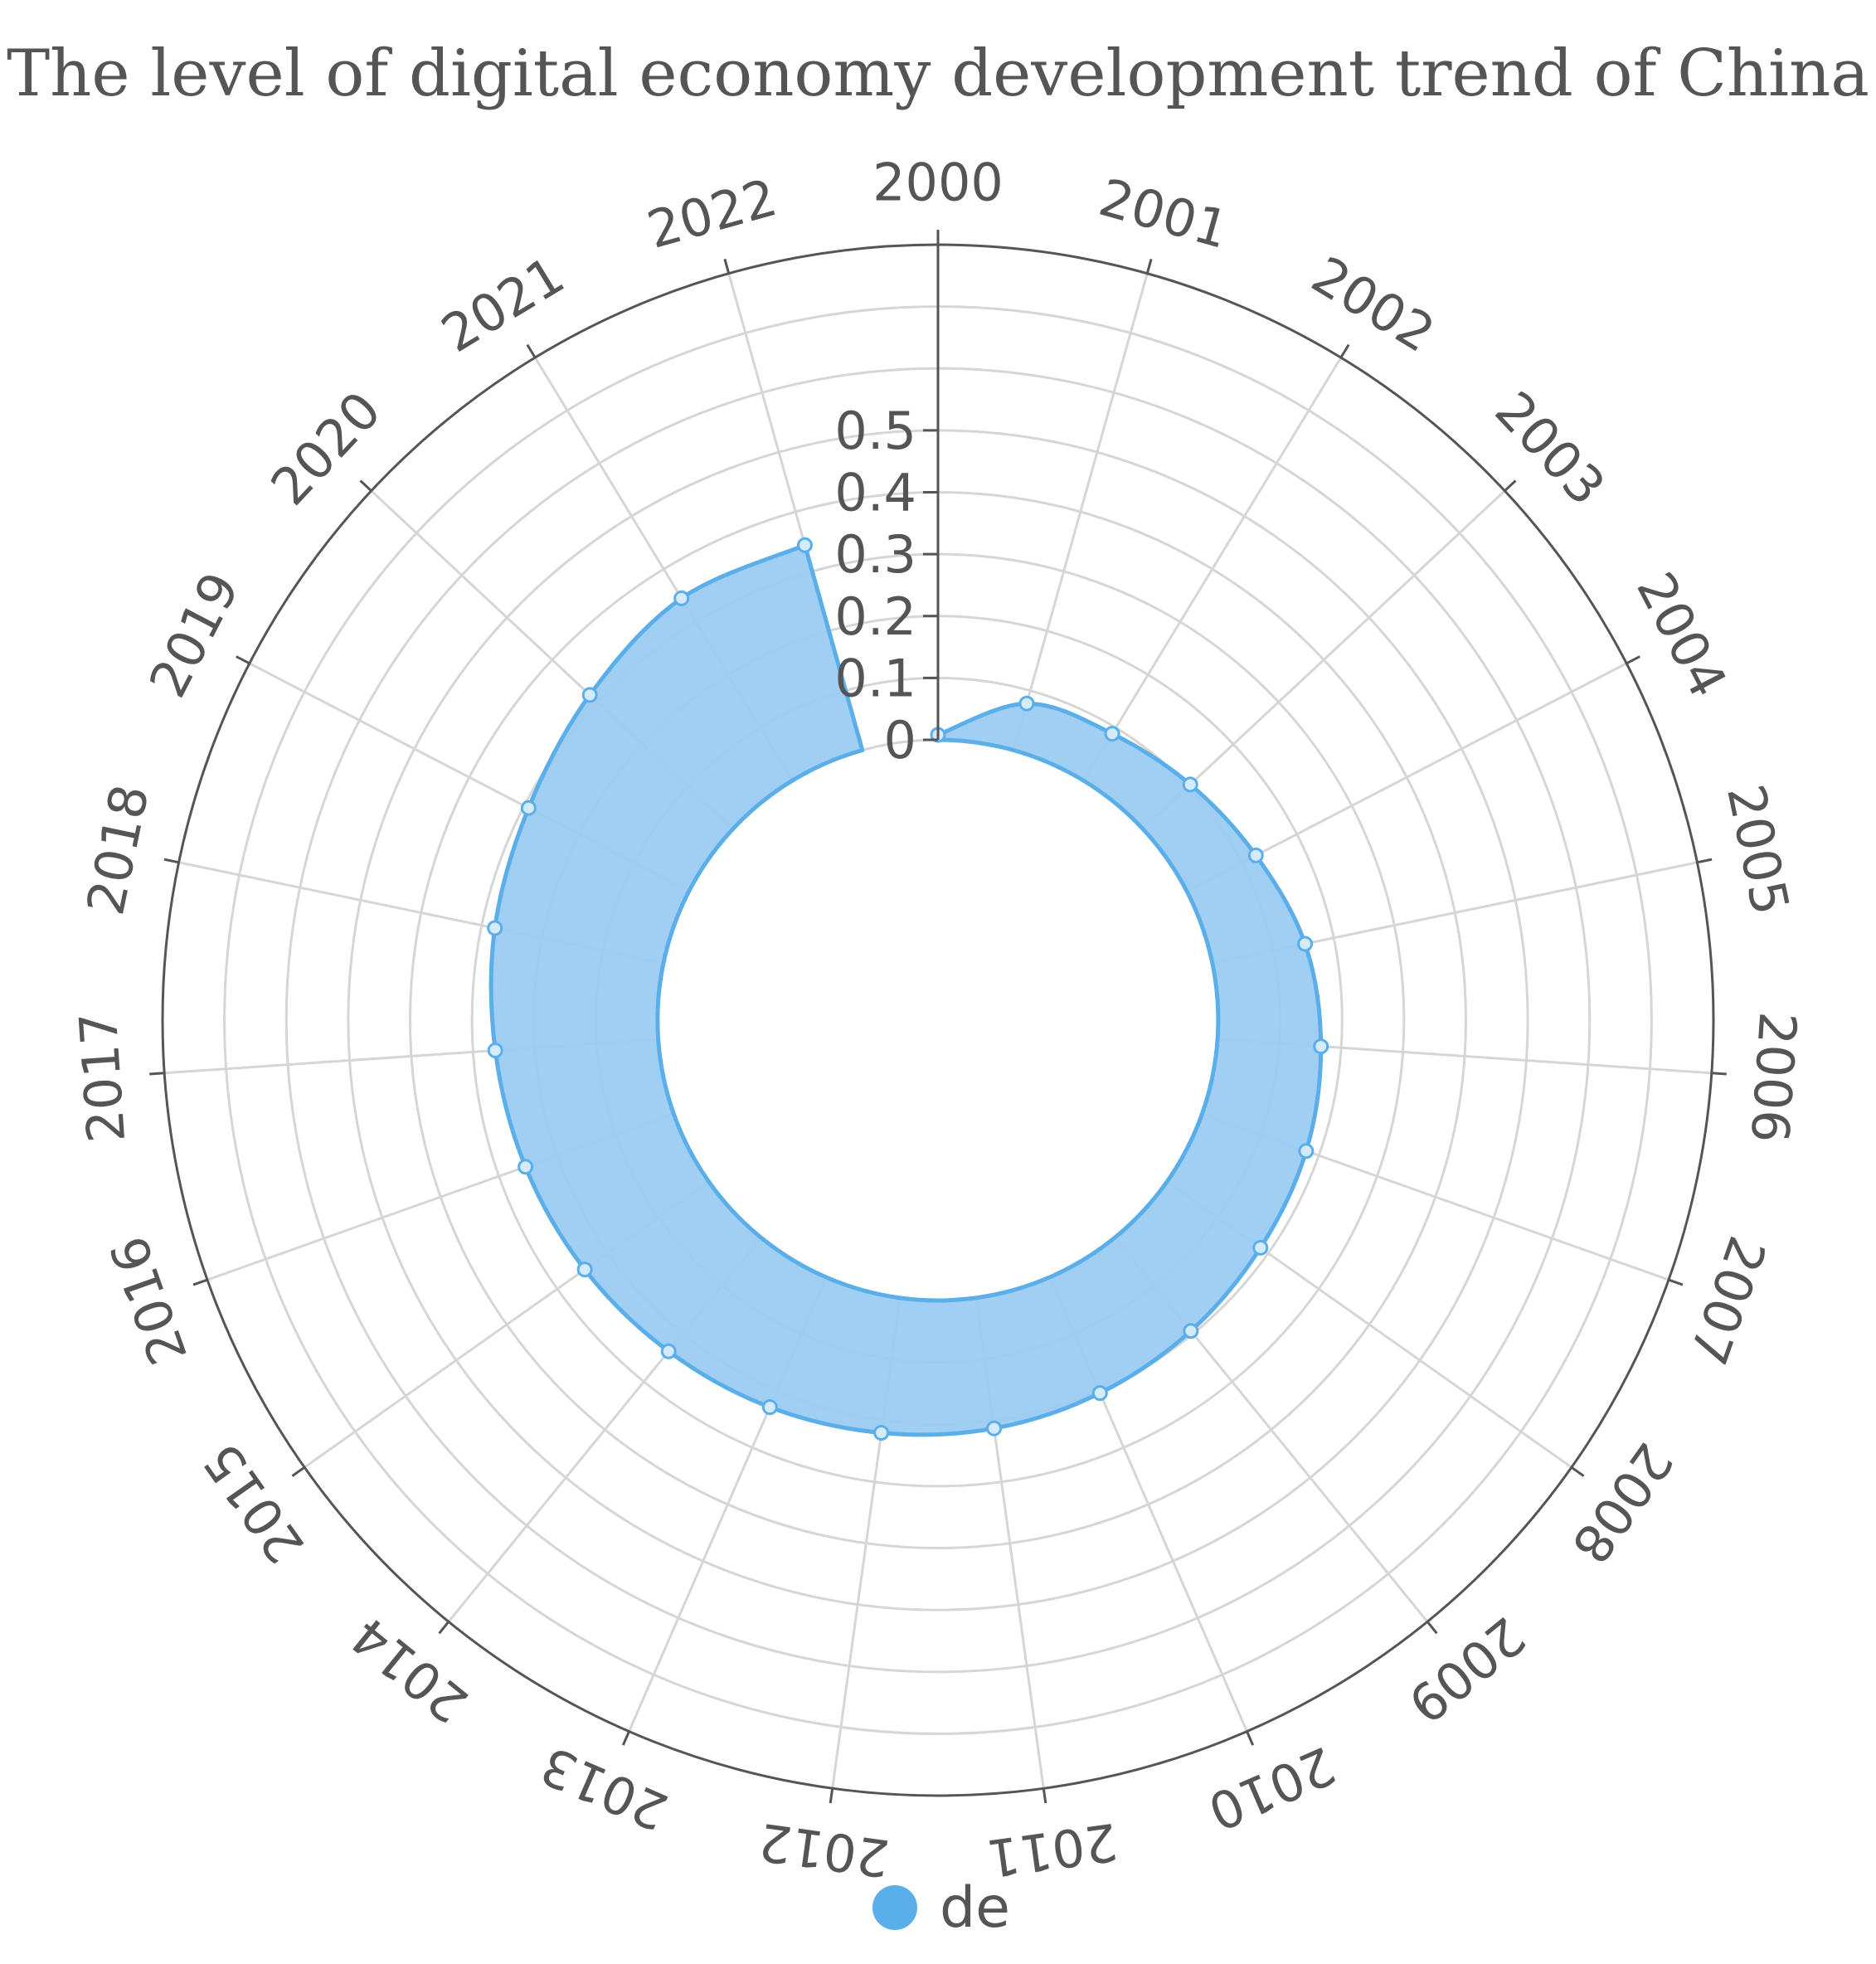 The width and height of the screenshot is (1876, 1964). I want to click on radial-axis: 00.10.20.30.40.5, so click(887, 508).